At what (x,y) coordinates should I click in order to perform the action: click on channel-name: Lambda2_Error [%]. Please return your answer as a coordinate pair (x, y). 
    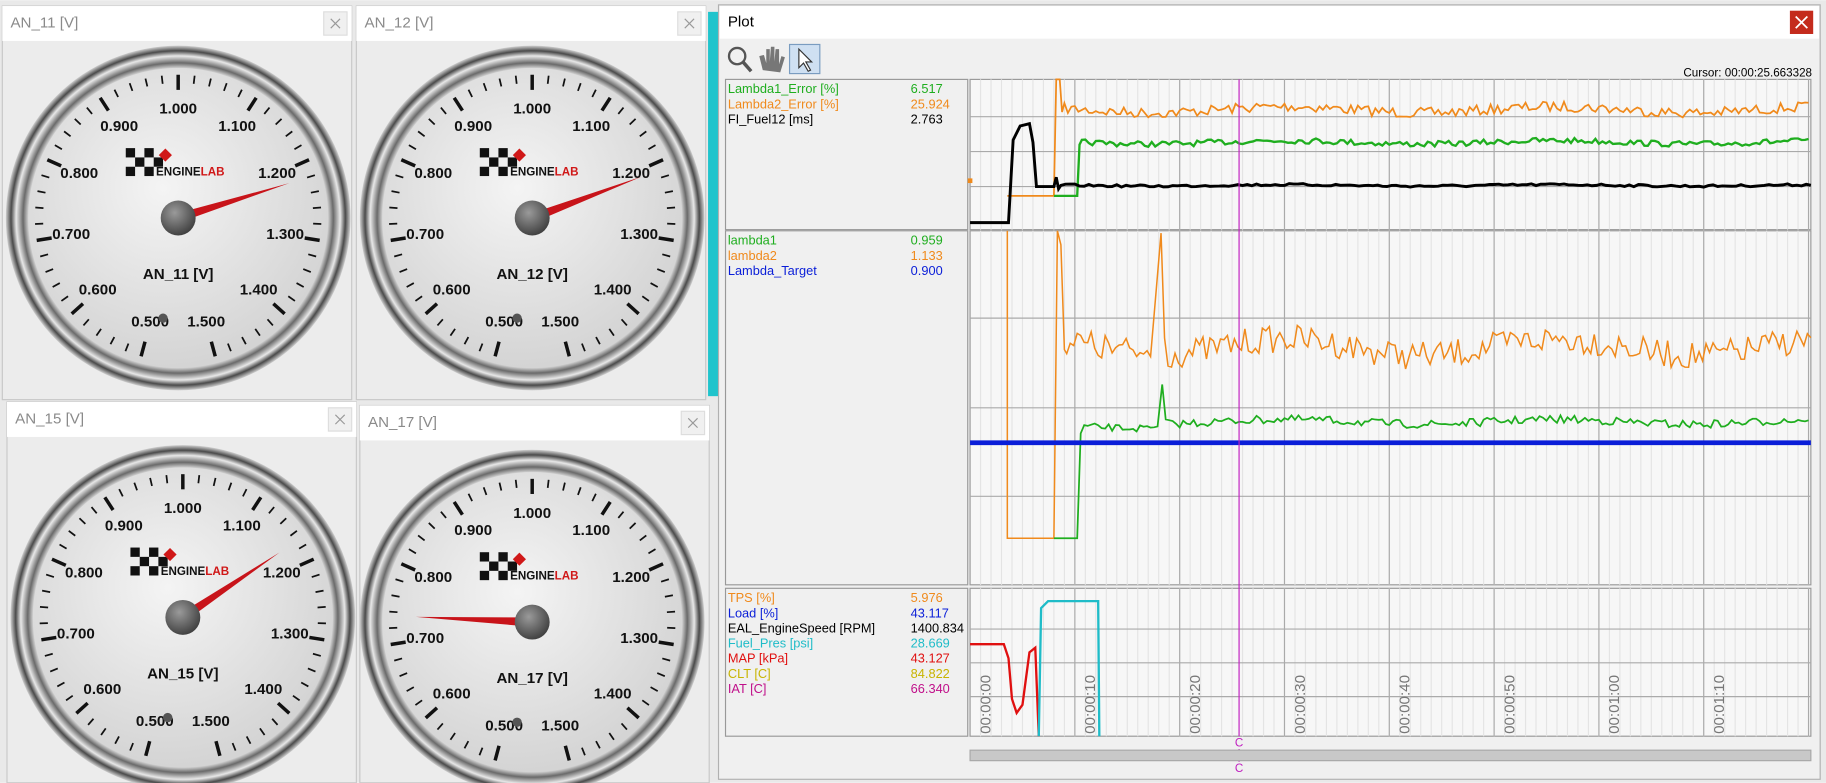
    Looking at the image, I should click on (783, 103).